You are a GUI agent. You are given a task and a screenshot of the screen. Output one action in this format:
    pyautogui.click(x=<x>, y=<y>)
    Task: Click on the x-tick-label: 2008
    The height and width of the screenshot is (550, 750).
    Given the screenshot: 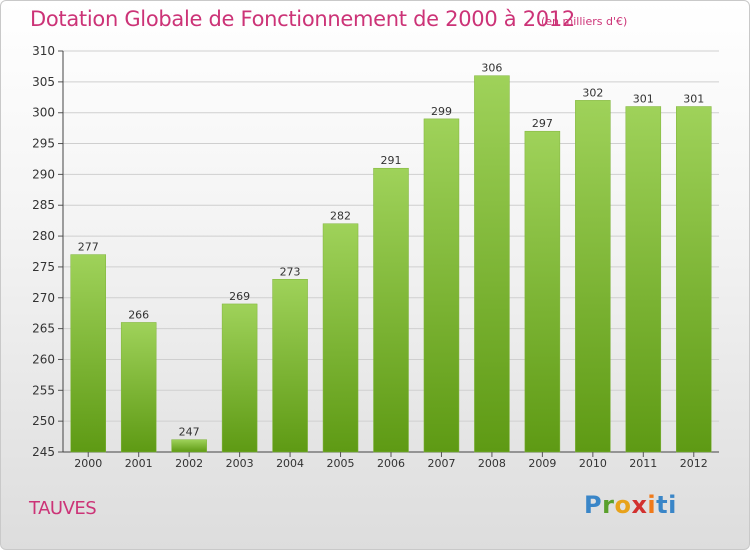 What is the action you would take?
    pyautogui.click(x=492, y=463)
    